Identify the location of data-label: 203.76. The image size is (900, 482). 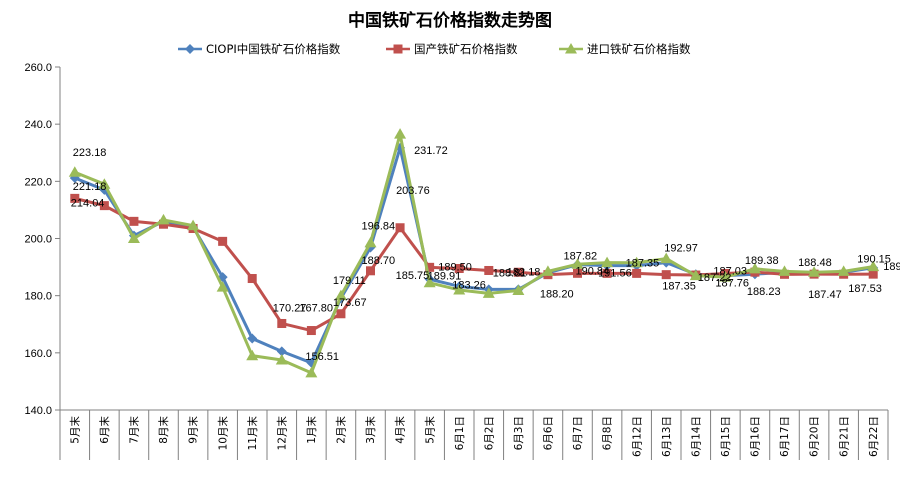
(413, 191).